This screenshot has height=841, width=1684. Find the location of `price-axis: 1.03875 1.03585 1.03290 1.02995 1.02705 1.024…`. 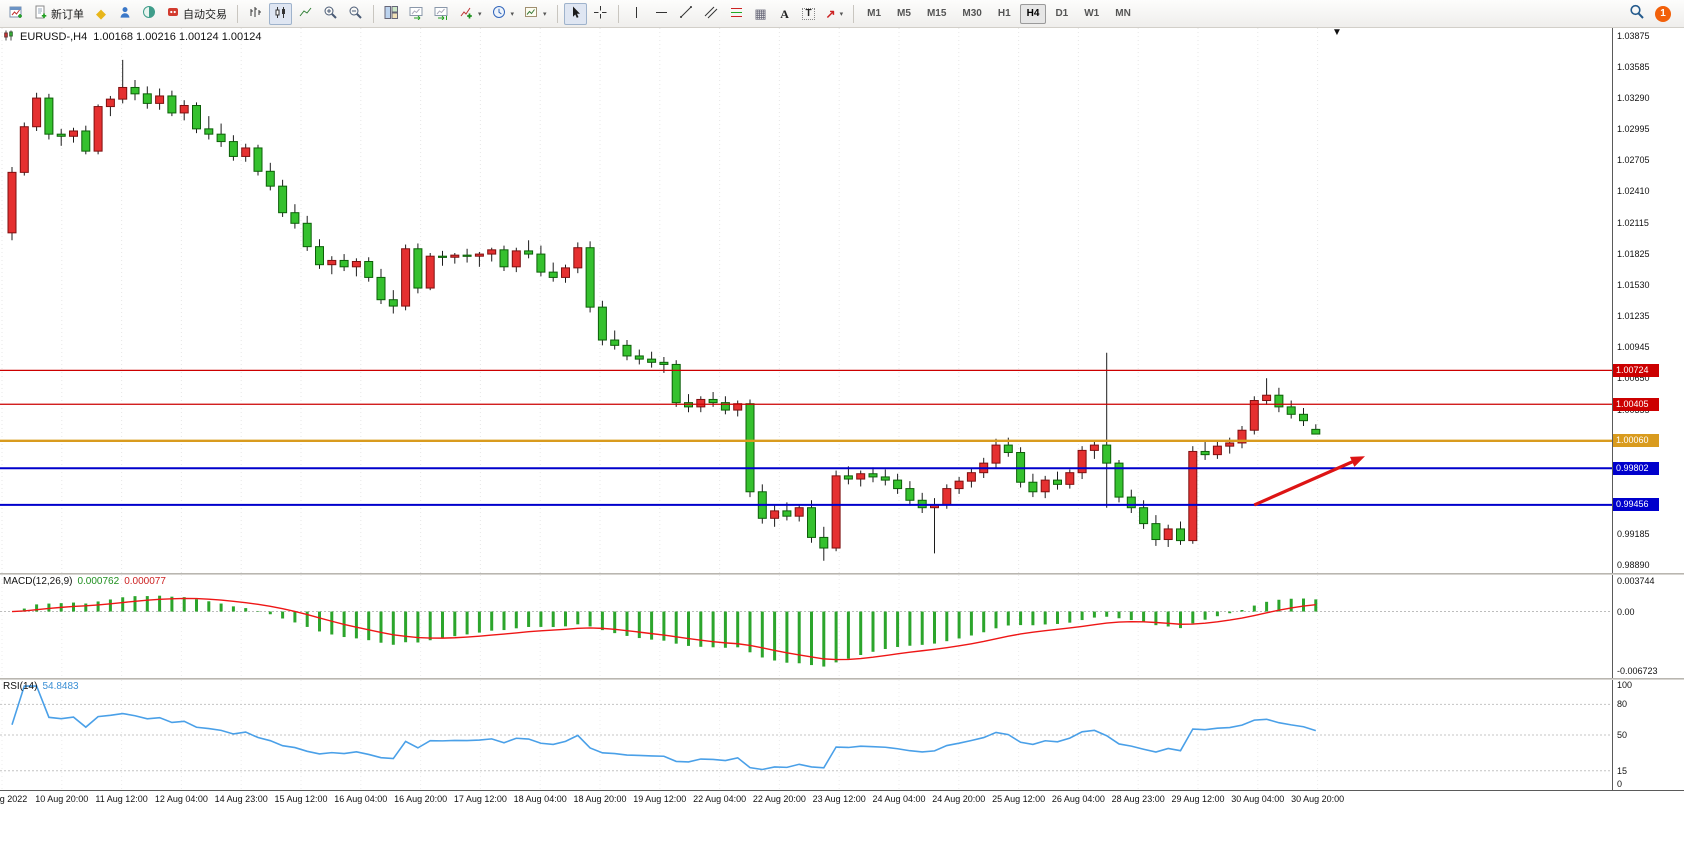

price-axis: 1.03875 1.03585 1.03290 1.02995 1.02705 1.024… is located at coordinates (1648, 300).